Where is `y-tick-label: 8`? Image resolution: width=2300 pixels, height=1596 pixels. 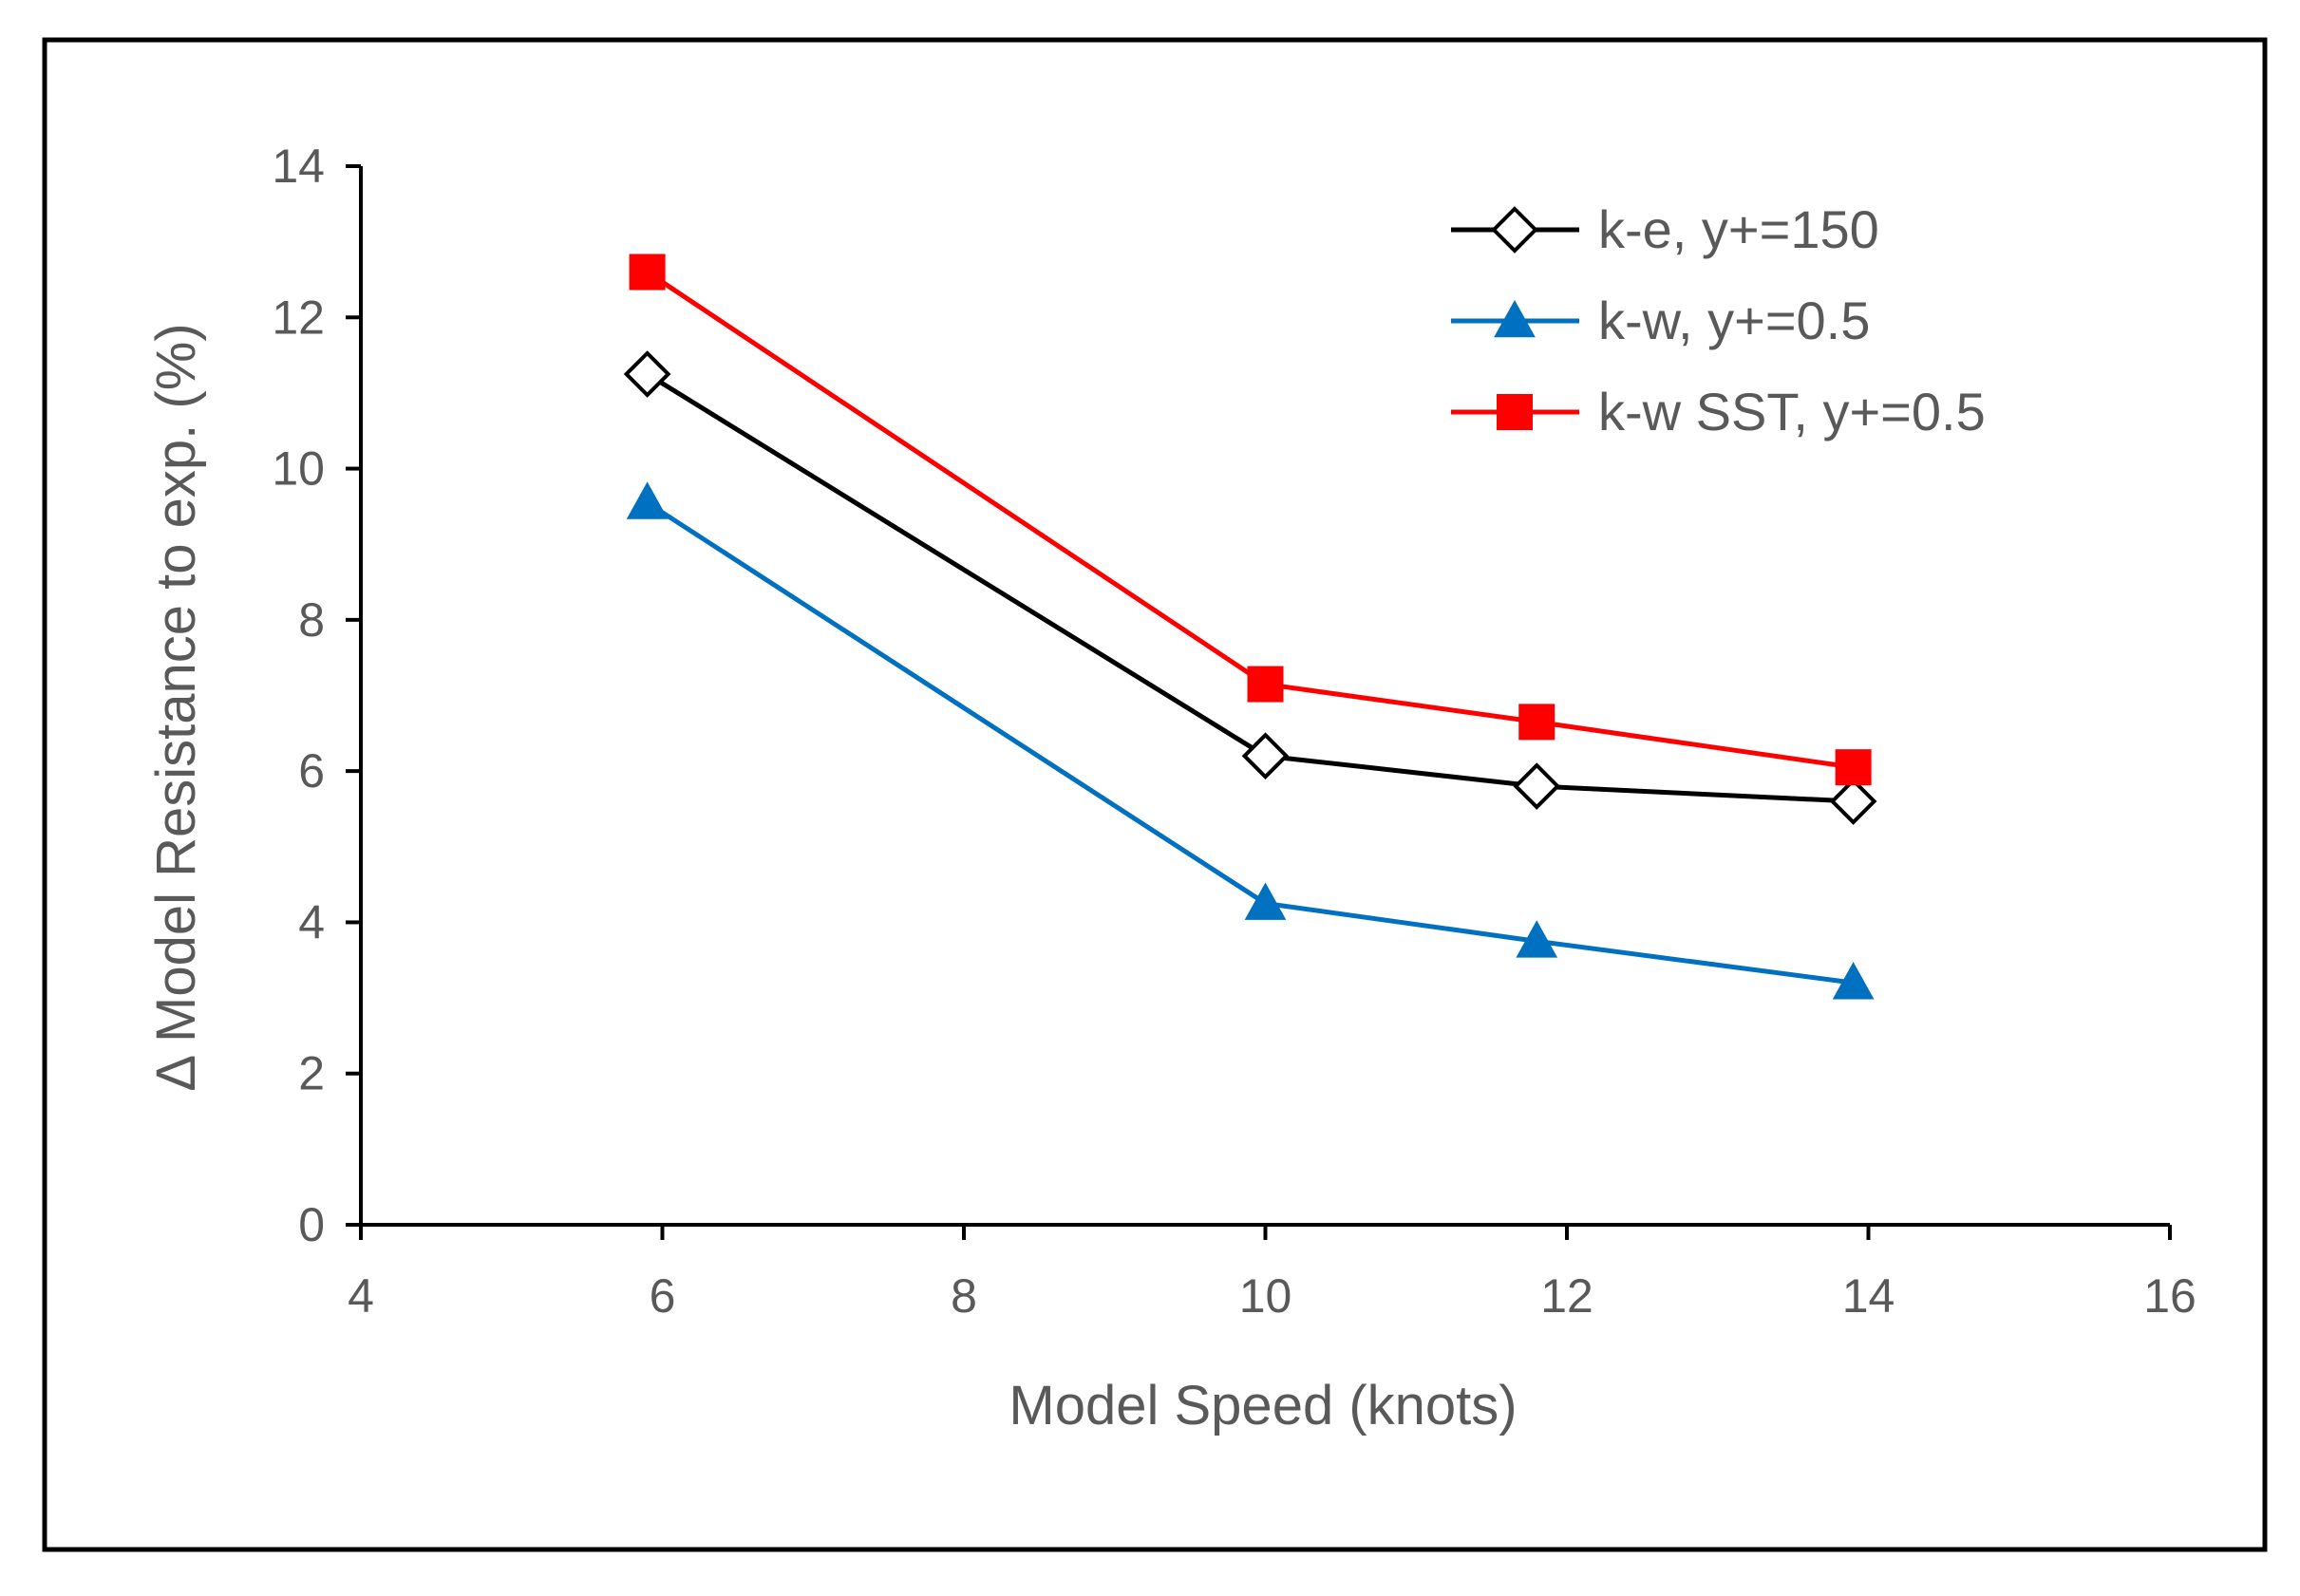 y-tick-label: 8 is located at coordinates (311, 620).